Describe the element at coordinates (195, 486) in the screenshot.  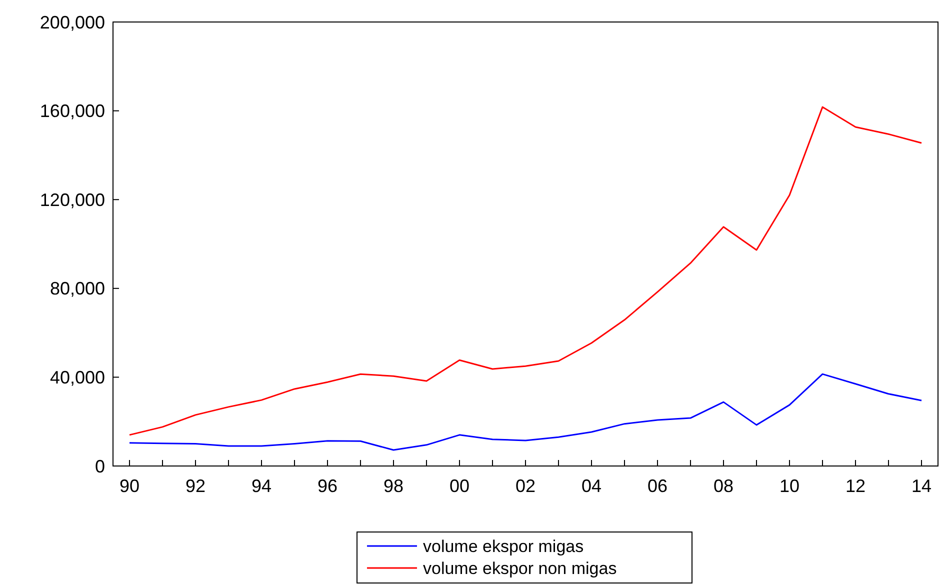
I see `x-tick-label: 92` at that location.